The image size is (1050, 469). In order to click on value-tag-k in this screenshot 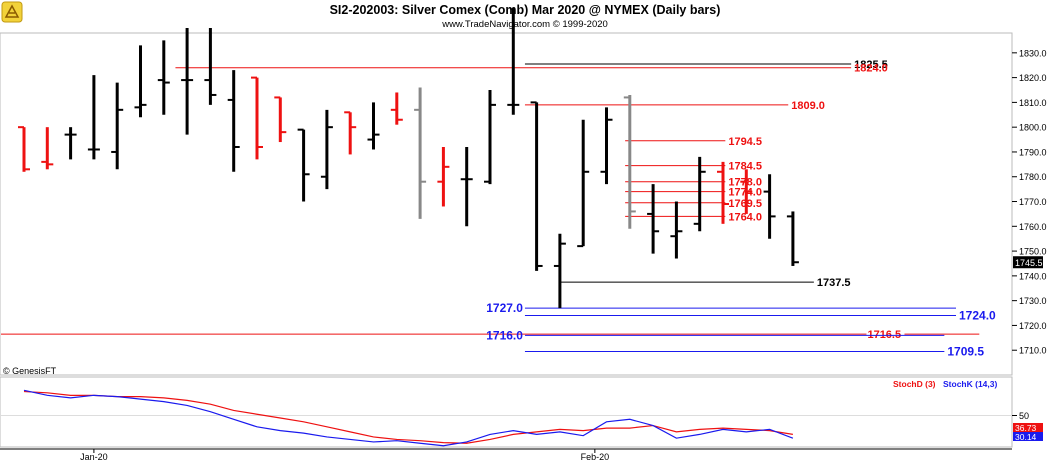, I will do `click(1028, 436)`.